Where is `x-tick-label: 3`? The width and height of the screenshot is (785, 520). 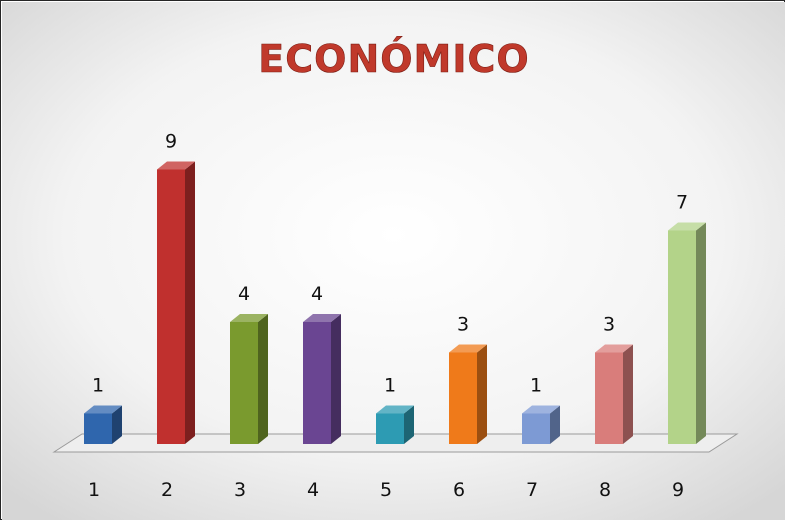
x-tick-label: 3 is located at coordinates (240, 490).